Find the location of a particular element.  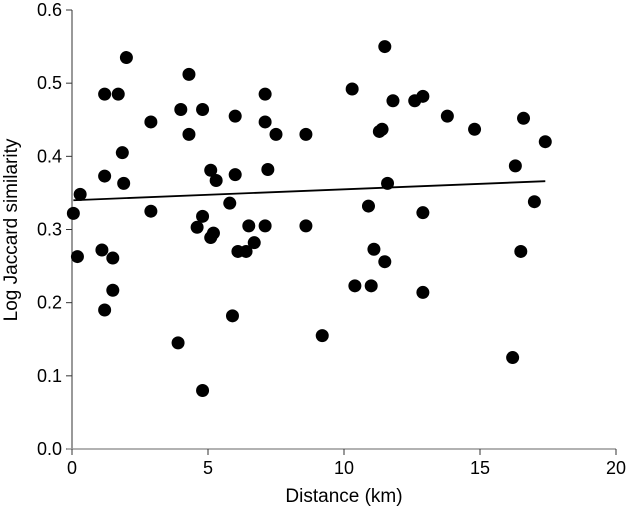

y-axis-title: Log Jaccard similarity is located at coordinates (11, 229).